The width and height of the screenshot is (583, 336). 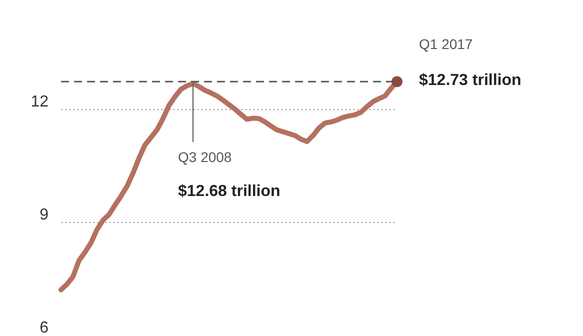 What do you see at coordinates (39, 102) in the screenshot?
I see `y-tick-label: 12` at bounding box center [39, 102].